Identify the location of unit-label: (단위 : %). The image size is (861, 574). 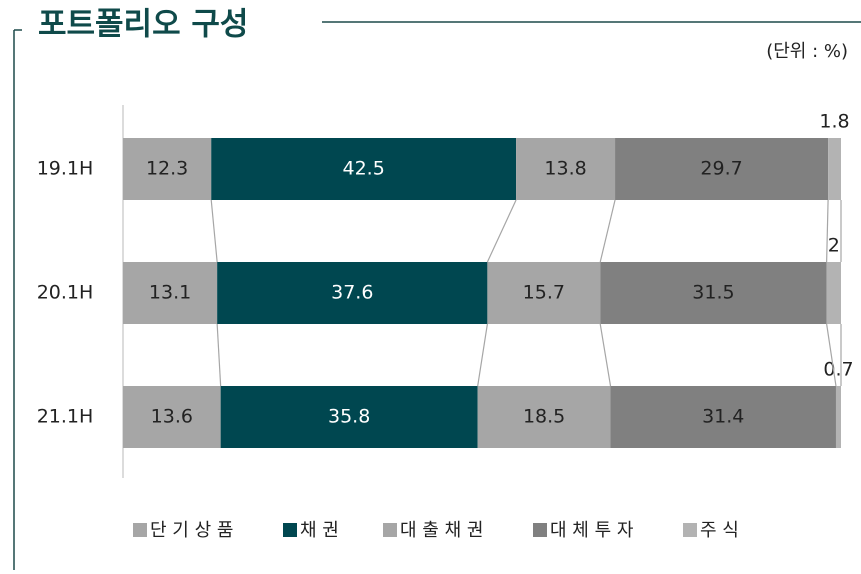
(807, 51).